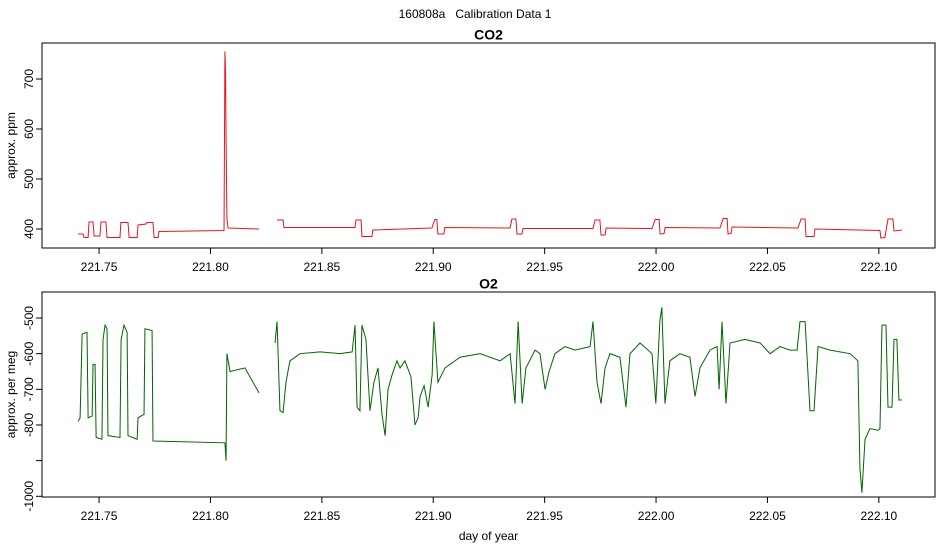  Describe the element at coordinates (11, 394) in the screenshot. I see `y-axis-label: approx. per meg` at that location.